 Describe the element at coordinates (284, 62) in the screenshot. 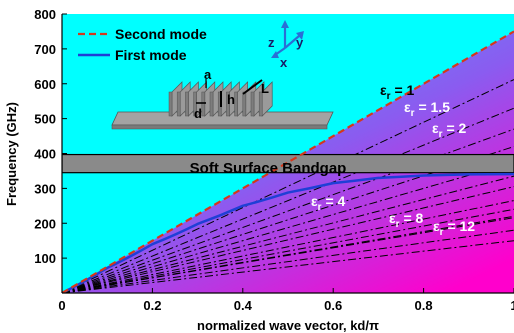

I see `axis-label-x: x` at that location.